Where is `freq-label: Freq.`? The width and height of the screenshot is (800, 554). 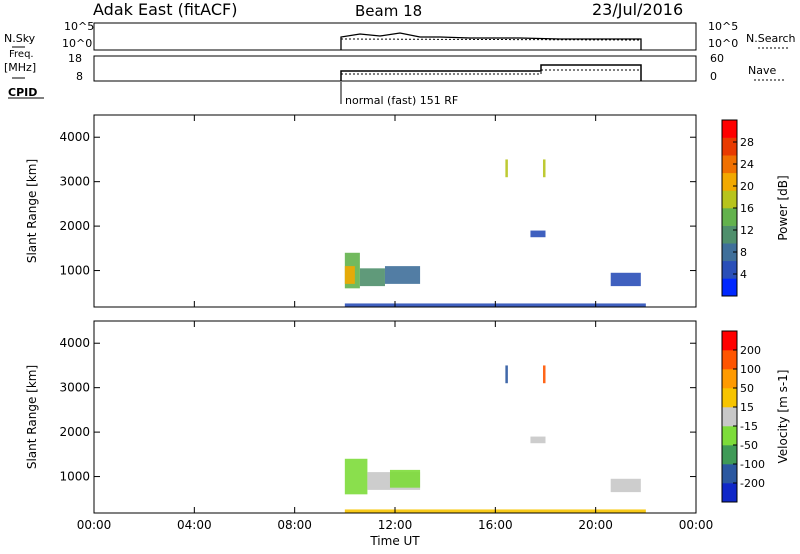
freq-label: Freq. is located at coordinates (21, 54).